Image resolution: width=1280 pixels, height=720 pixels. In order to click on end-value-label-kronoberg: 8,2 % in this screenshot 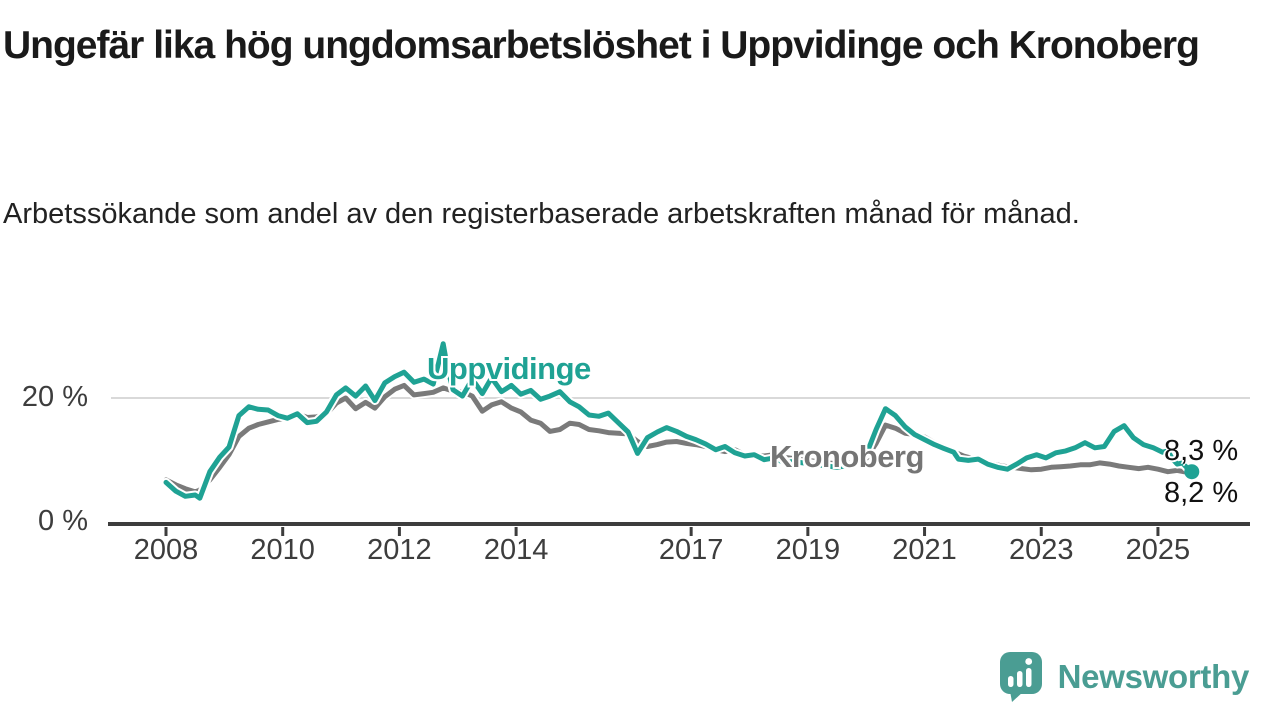, I will do `click(1201, 493)`.